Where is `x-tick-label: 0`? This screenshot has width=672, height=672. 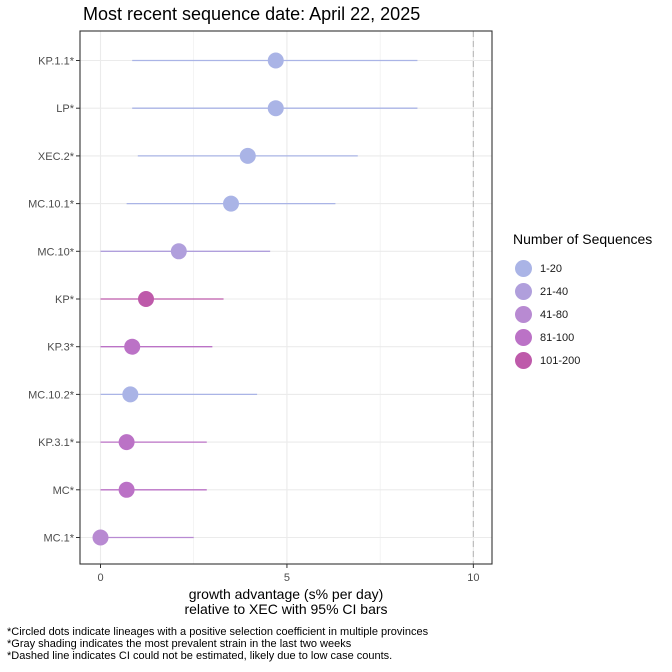
x-tick-label: 0 is located at coordinates (100, 578).